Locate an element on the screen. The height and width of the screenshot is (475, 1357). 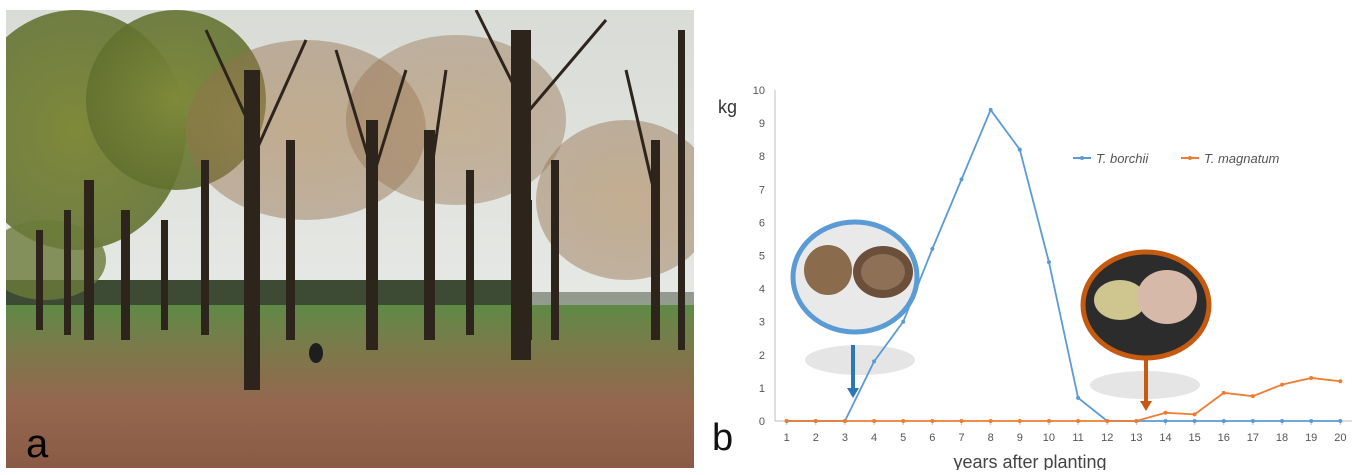
chart-legend: T. borchii T. magnatum is located at coordinates (1176, 158).